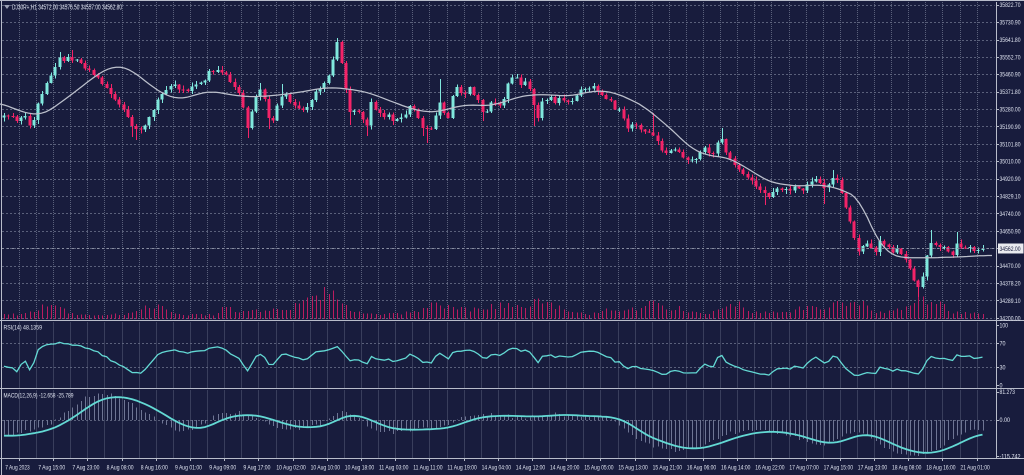 This screenshot has height=475, width=1024. Describe the element at coordinates (531, 468) in the screenshot. I see `svg-text: 14 Aug 12:00` at that location.